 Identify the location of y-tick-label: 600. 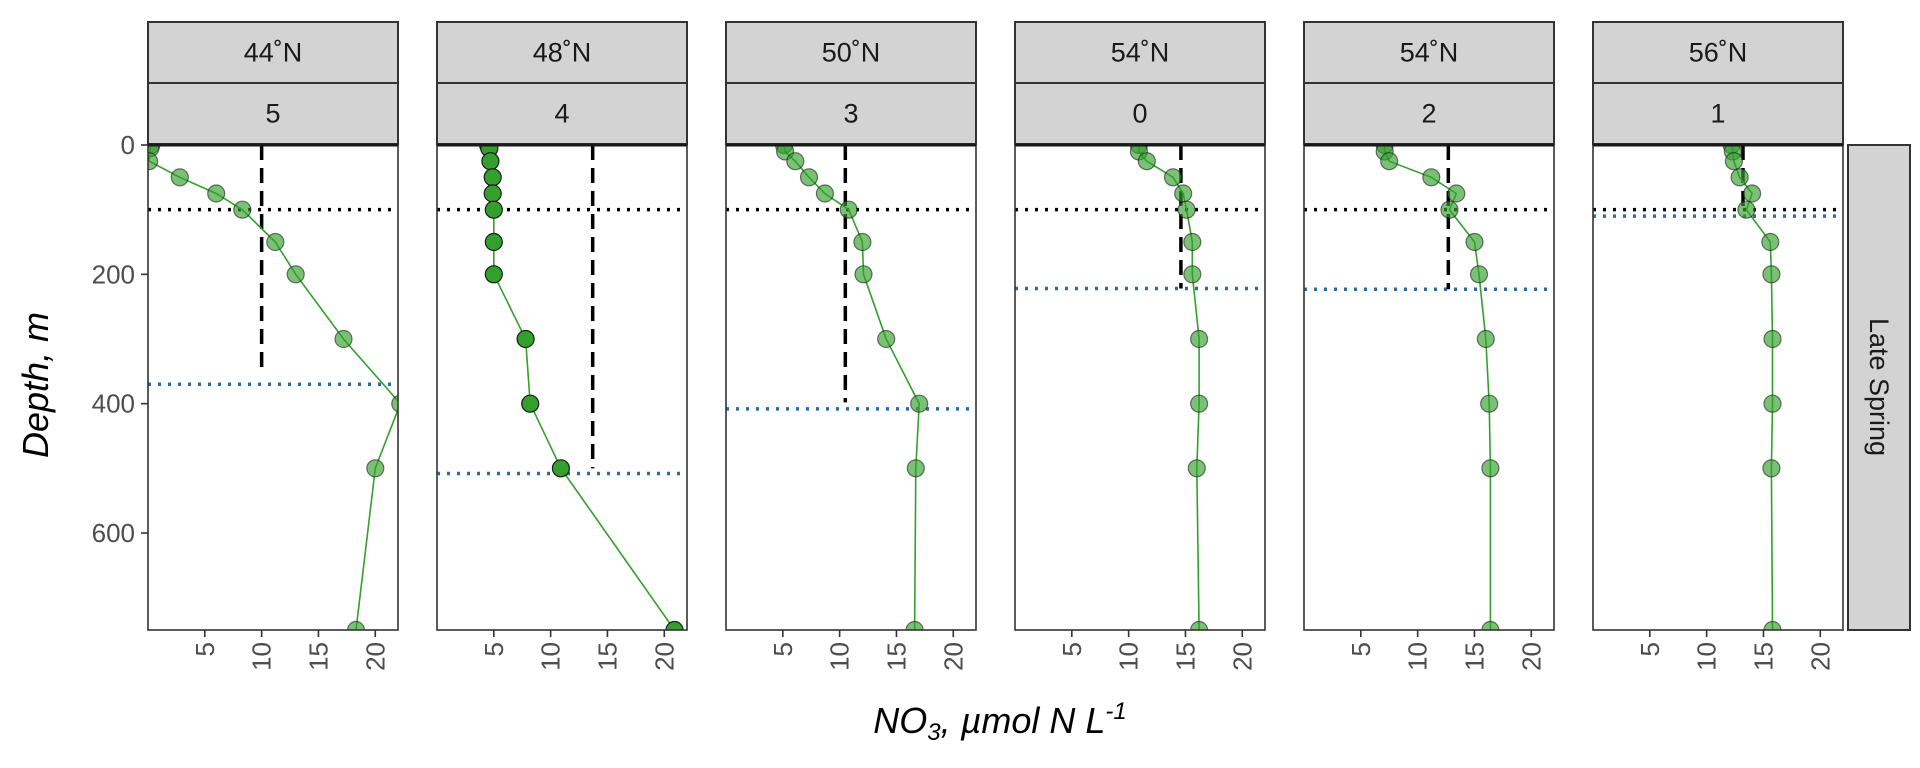
(113, 533).